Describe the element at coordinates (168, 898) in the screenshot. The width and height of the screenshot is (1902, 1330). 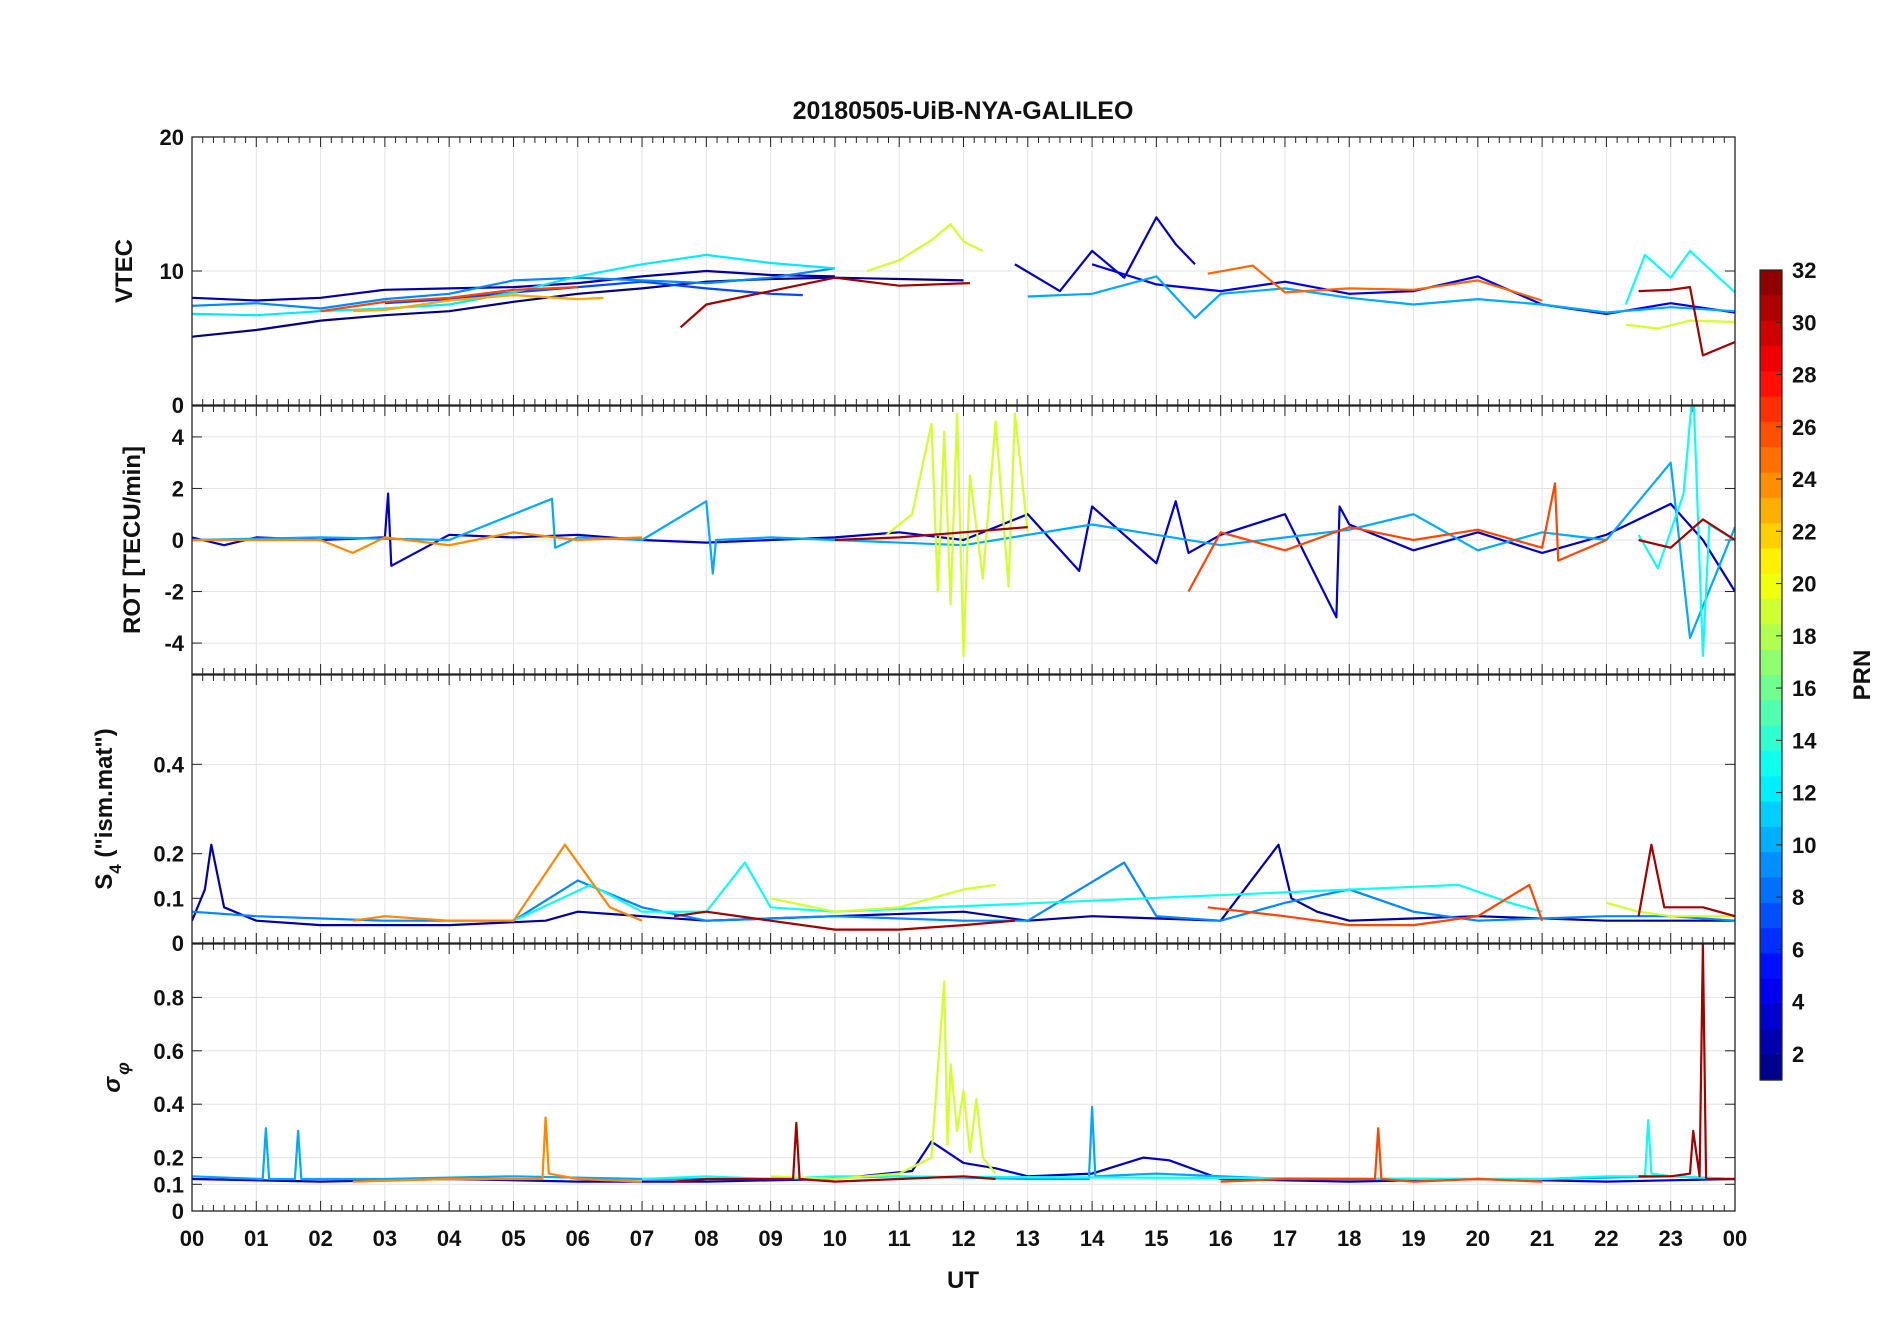
I see `y-tick-label: 0.1` at that location.